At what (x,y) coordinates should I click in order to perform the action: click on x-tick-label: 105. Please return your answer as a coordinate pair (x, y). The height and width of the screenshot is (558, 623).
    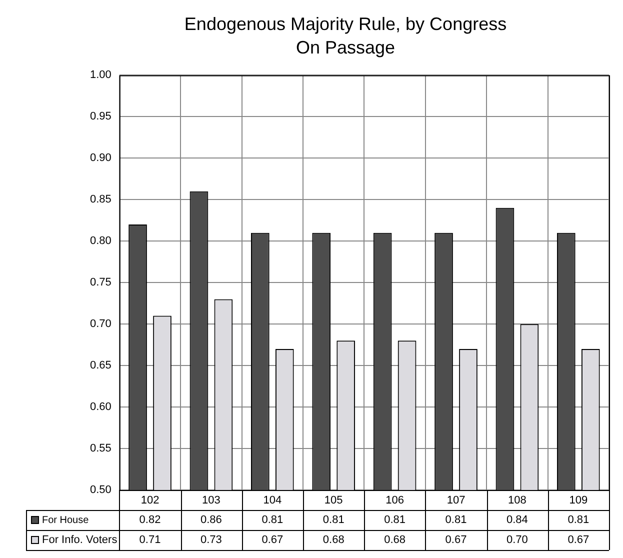
    Looking at the image, I should click on (333, 500).